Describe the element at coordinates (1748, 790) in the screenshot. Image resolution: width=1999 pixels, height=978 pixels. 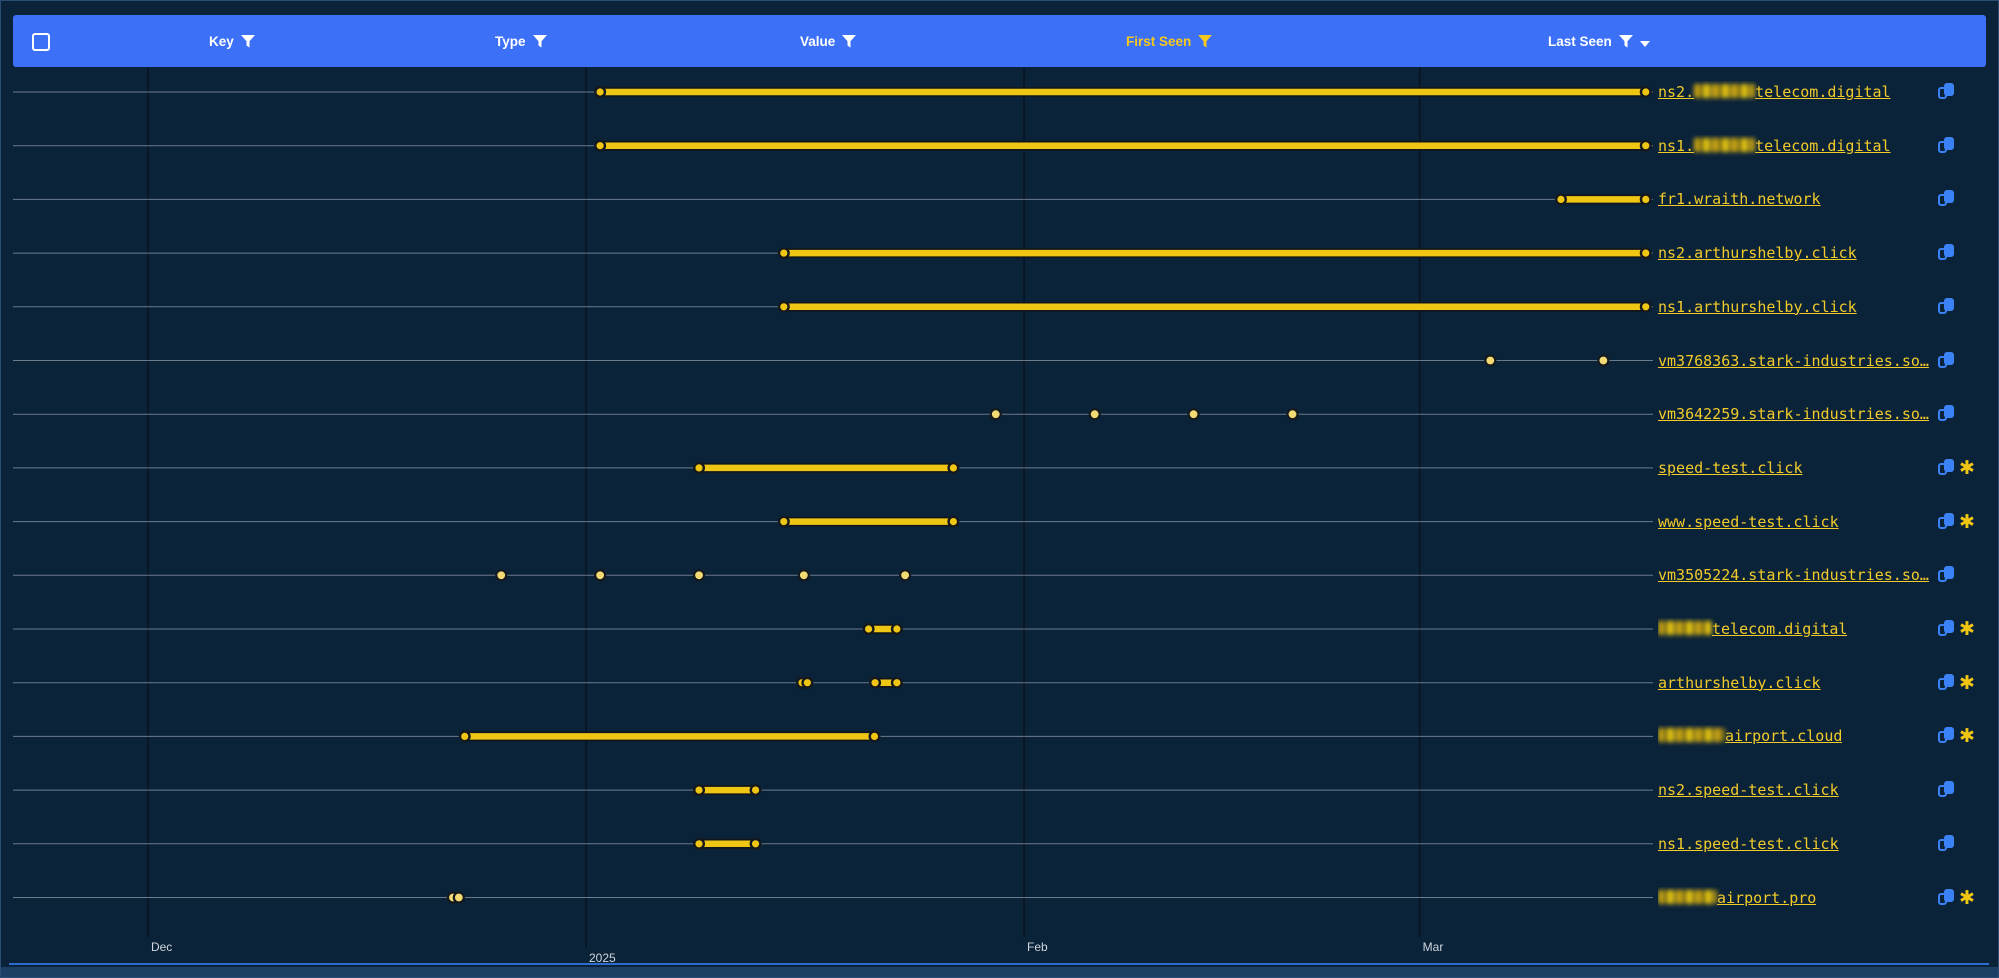
I see `domain-link: ns2.speed-test.click` at that location.